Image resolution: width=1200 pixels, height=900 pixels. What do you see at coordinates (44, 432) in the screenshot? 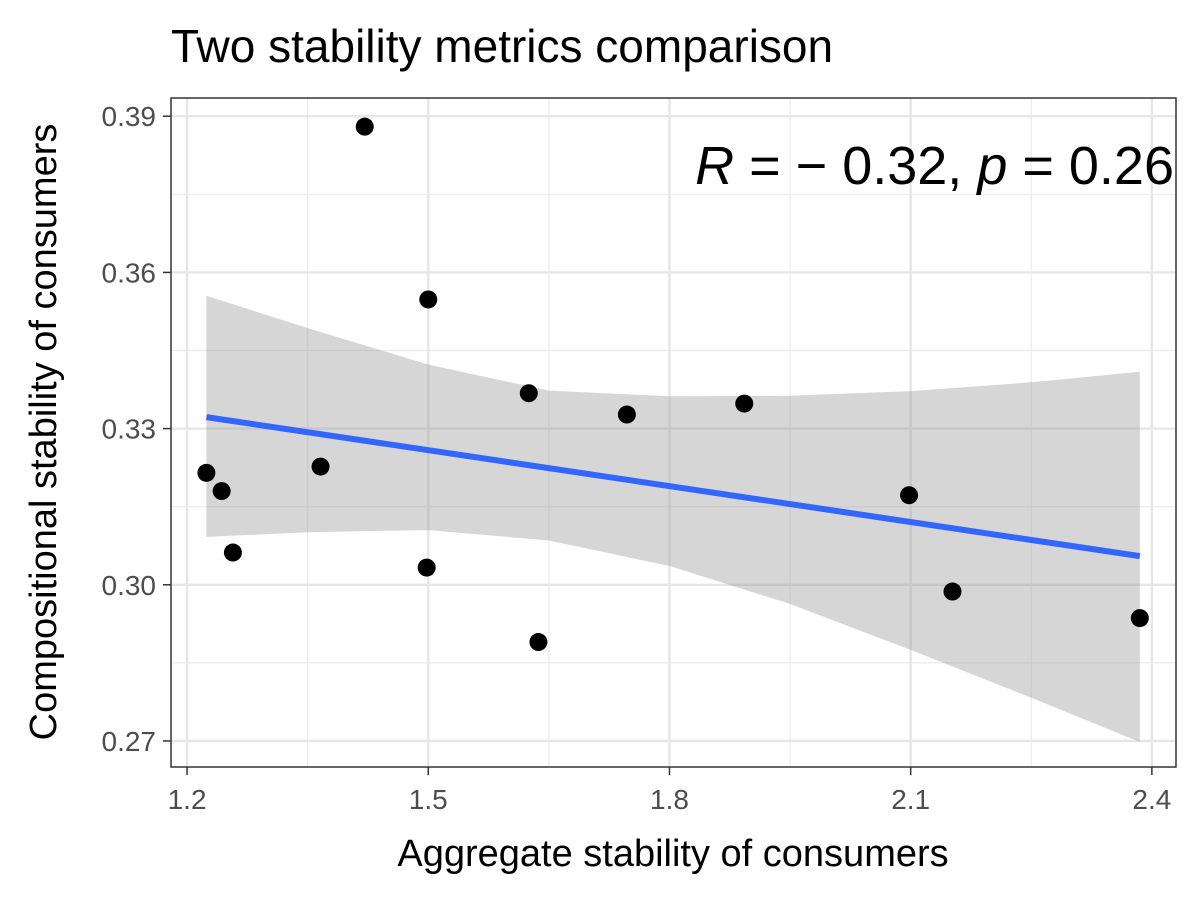
I see `y-axis-title: Compositional stability of consumers` at bounding box center [44, 432].